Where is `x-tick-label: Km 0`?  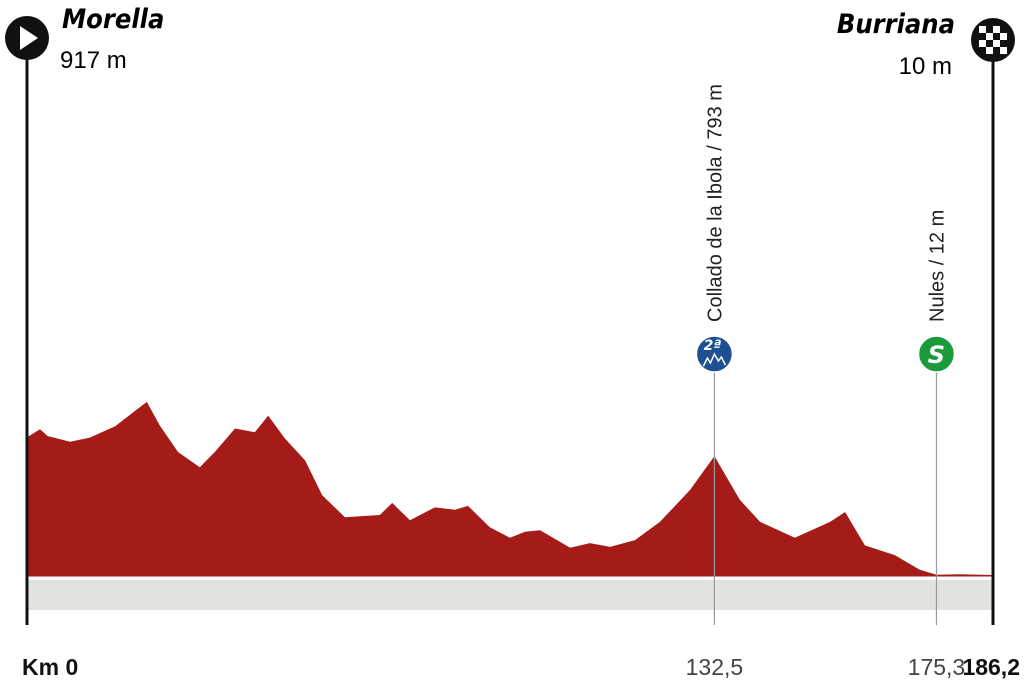 x-tick-label: Km 0 is located at coordinates (50, 667).